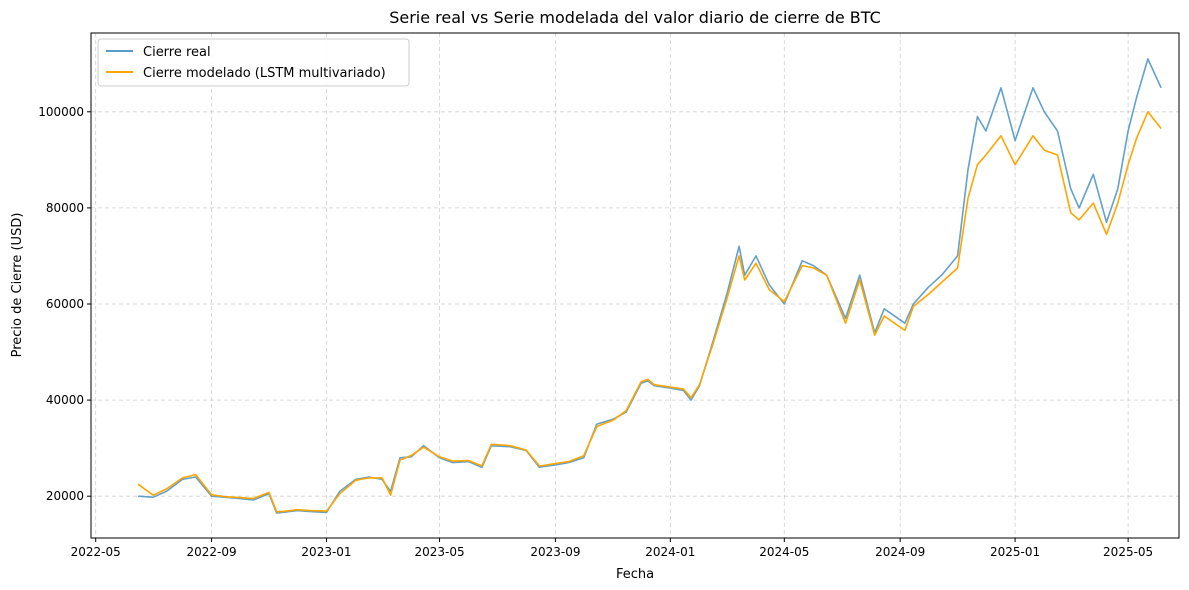 This screenshot has width=1189, height=590. What do you see at coordinates (264, 73) in the screenshot?
I see `legend-label-modelado: Cierre modelado (LSTM multivariado)` at bounding box center [264, 73].